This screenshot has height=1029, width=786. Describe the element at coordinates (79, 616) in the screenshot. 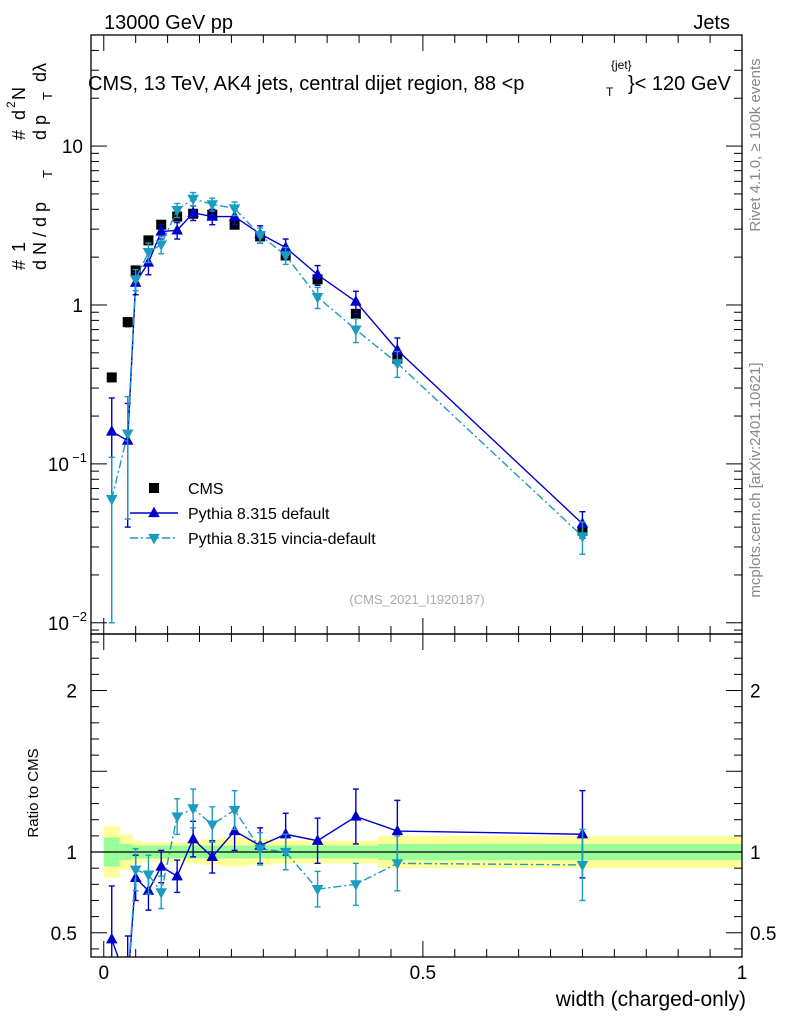

I see `main-ytick-exponent: −2` at that location.